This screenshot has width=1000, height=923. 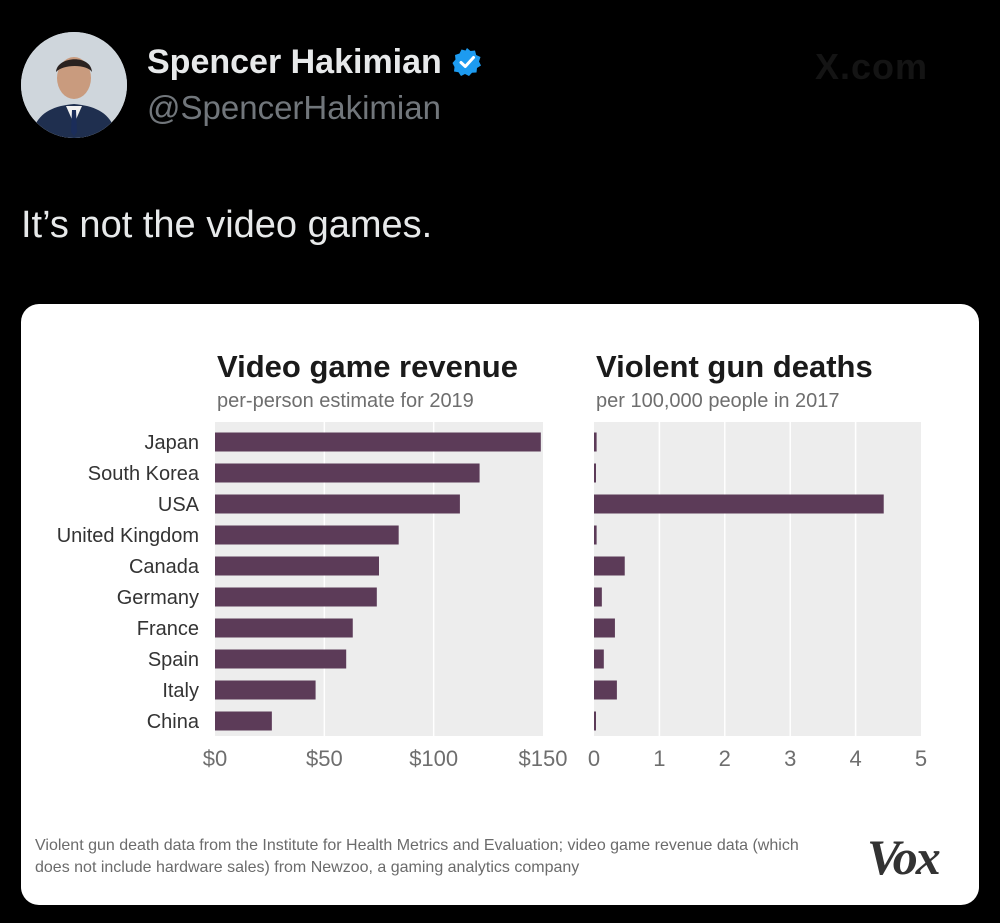 What do you see at coordinates (904, 857) in the screenshot?
I see `vox-logo: Vox` at bounding box center [904, 857].